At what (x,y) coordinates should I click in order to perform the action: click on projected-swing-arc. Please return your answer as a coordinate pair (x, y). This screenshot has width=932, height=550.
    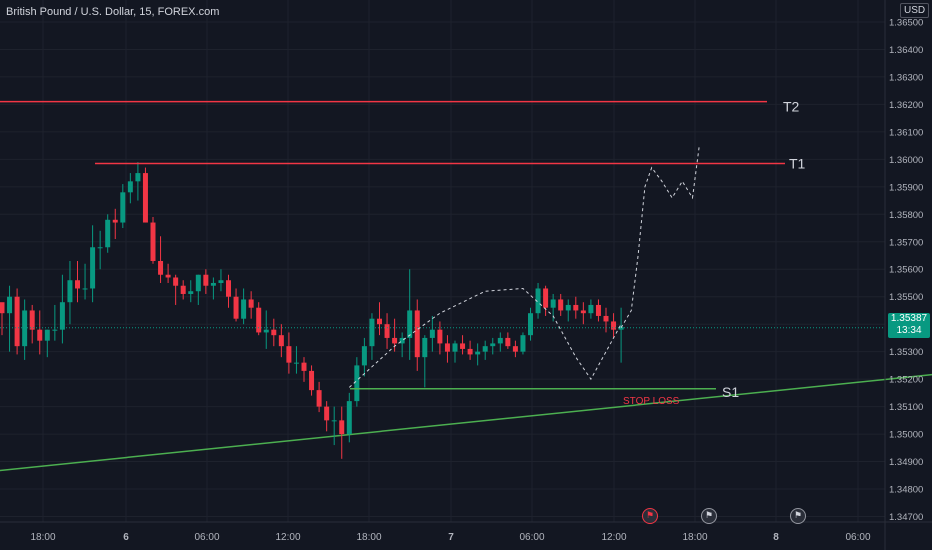
    Looking at the image, I should click on (485, 337).